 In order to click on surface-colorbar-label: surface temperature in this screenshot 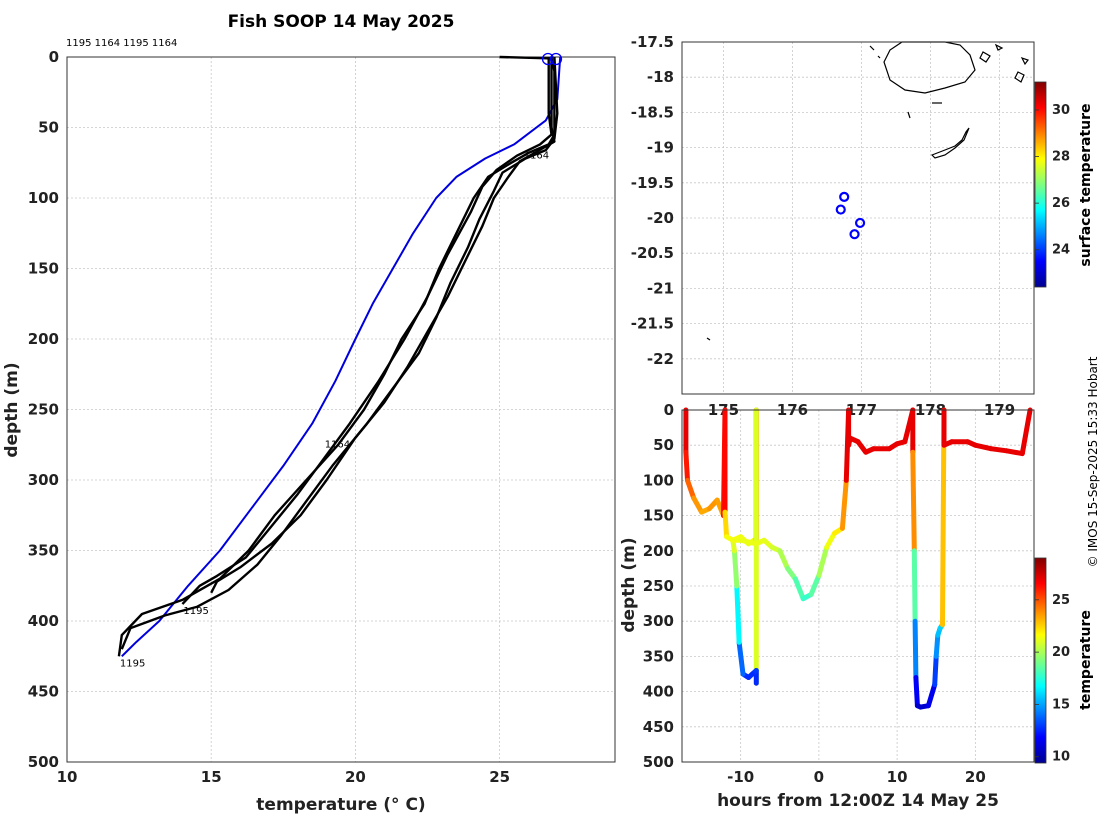, I will do `click(1086, 184)`.